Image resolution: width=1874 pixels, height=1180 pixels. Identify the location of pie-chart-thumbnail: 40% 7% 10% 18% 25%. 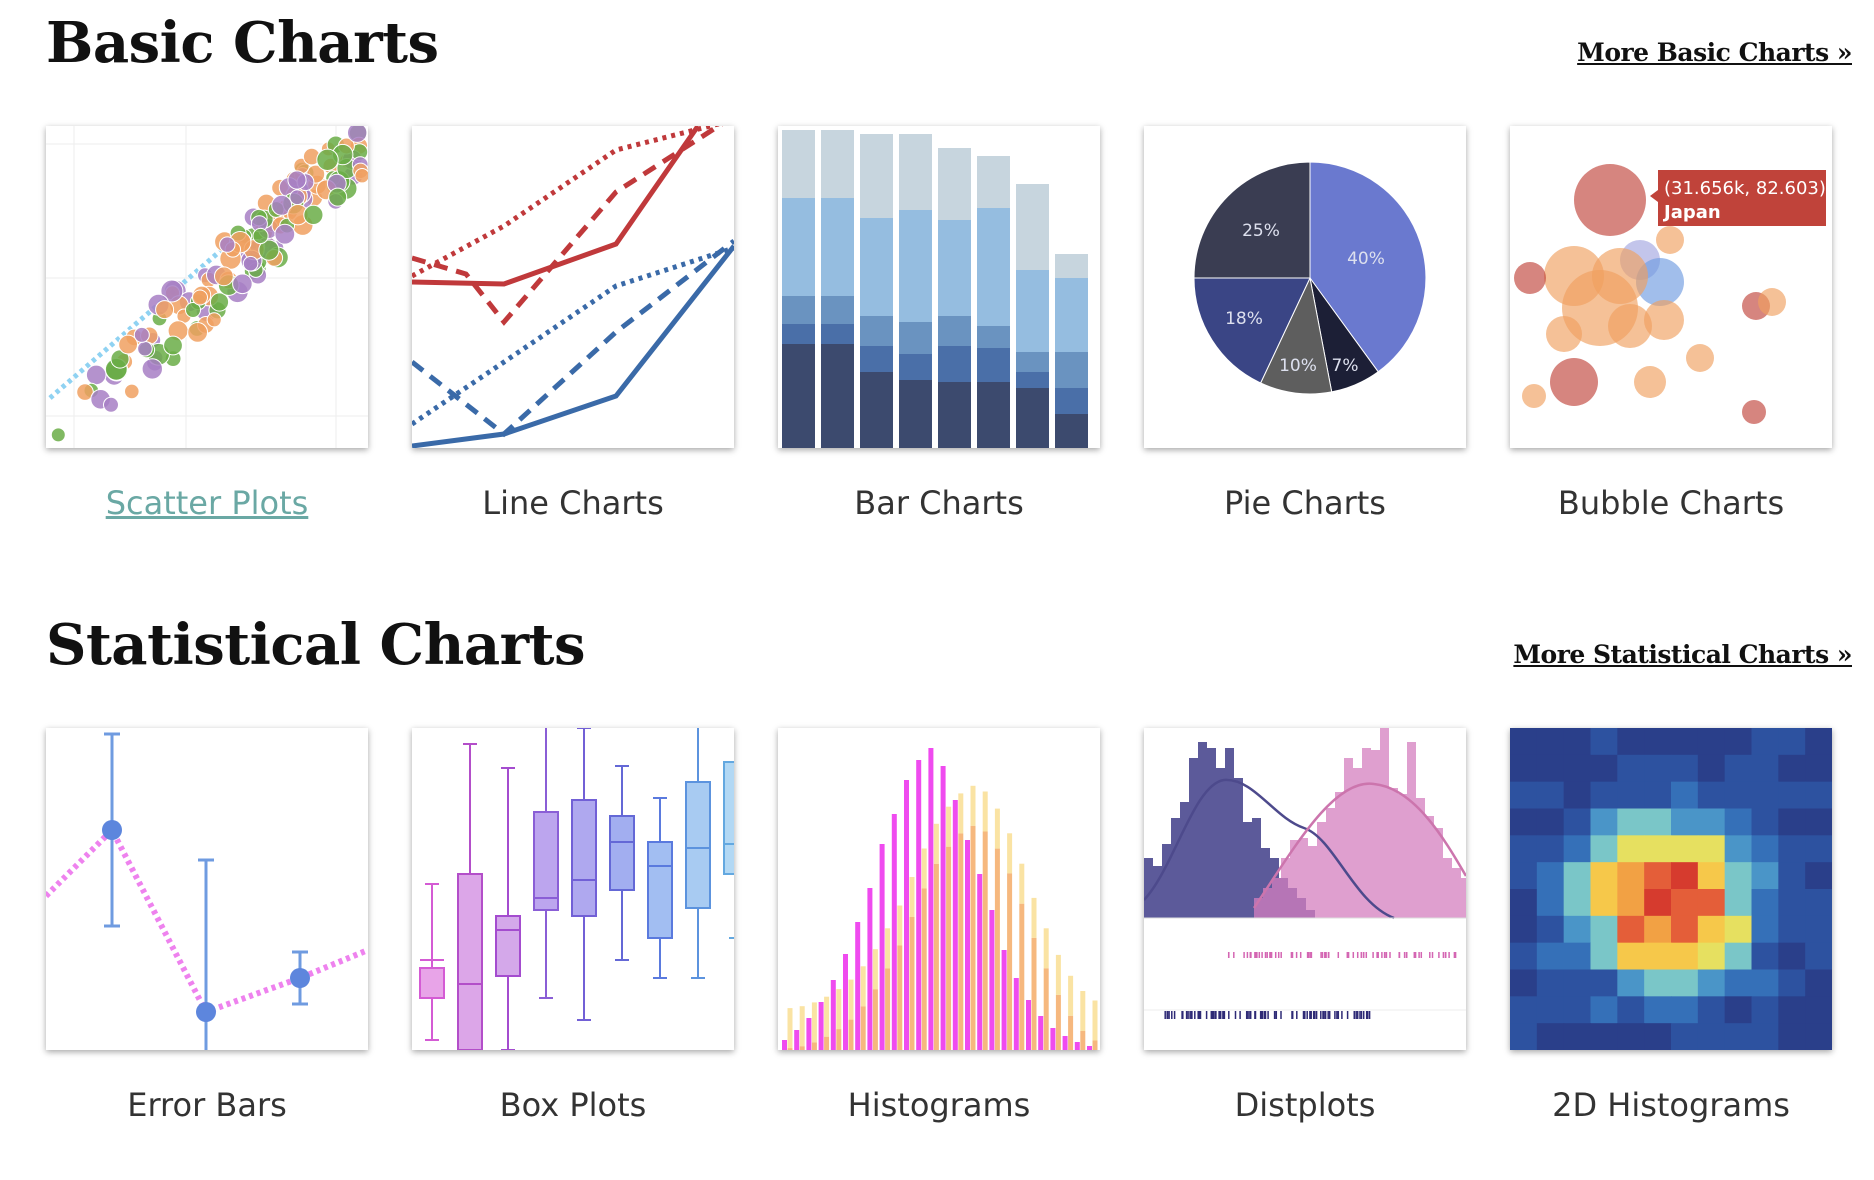
(1305, 287).